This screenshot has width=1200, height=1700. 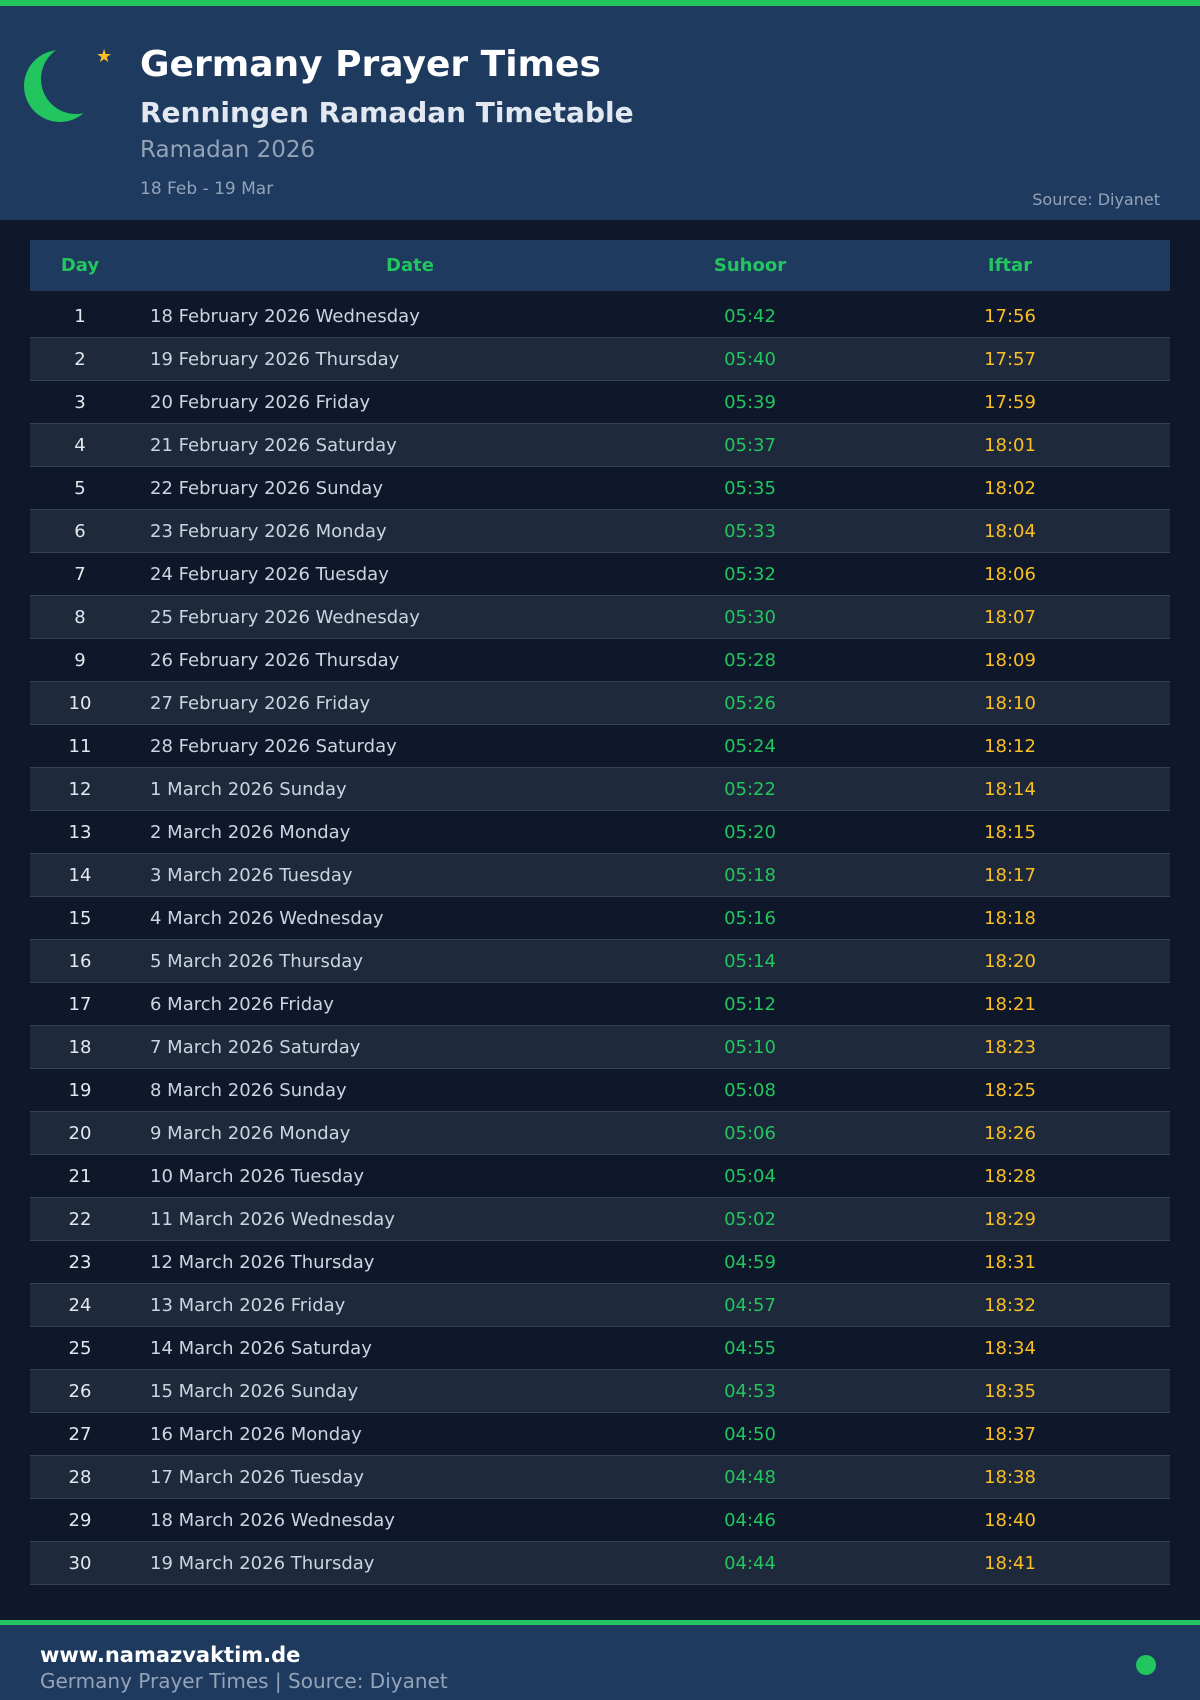 I want to click on iftar-cell: 18:41, so click(x=1010, y=1563).